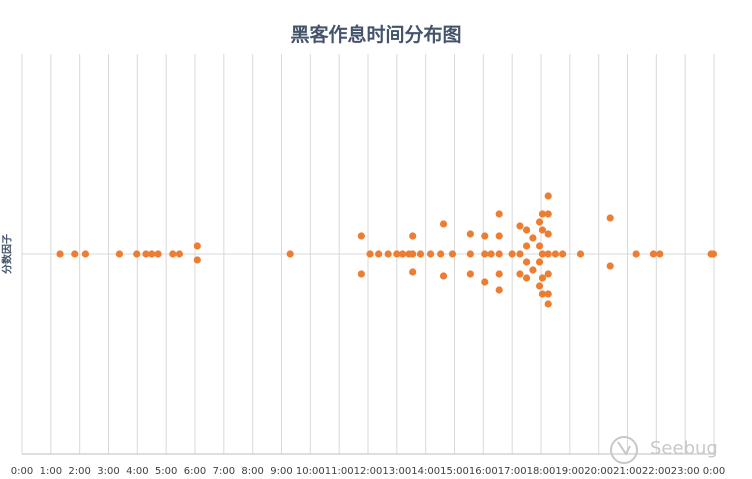  Describe the element at coordinates (281, 471) in the screenshot. I see `x-tick-label: 9:00` at that location.